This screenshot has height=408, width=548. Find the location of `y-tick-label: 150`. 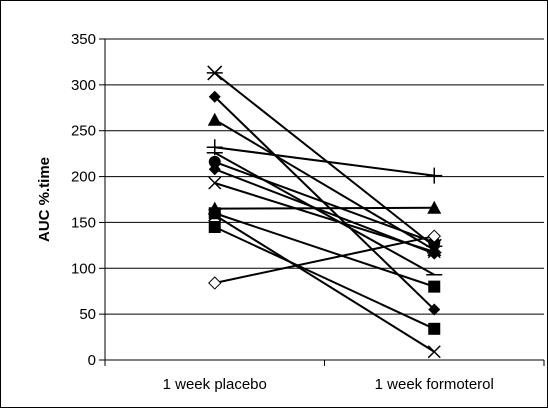

y-tick-label: 150 is located at coordinates (83, 222).